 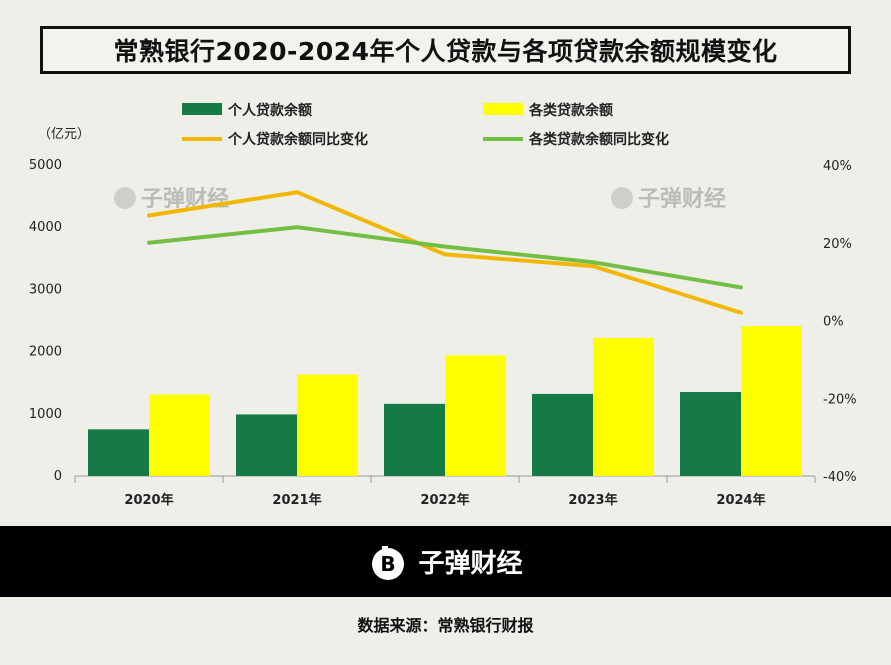 What do you see at coordinates (833, 322) in the screenshot?
I see `y-right-tick-label: 0%` at bounding box center [833, 322].